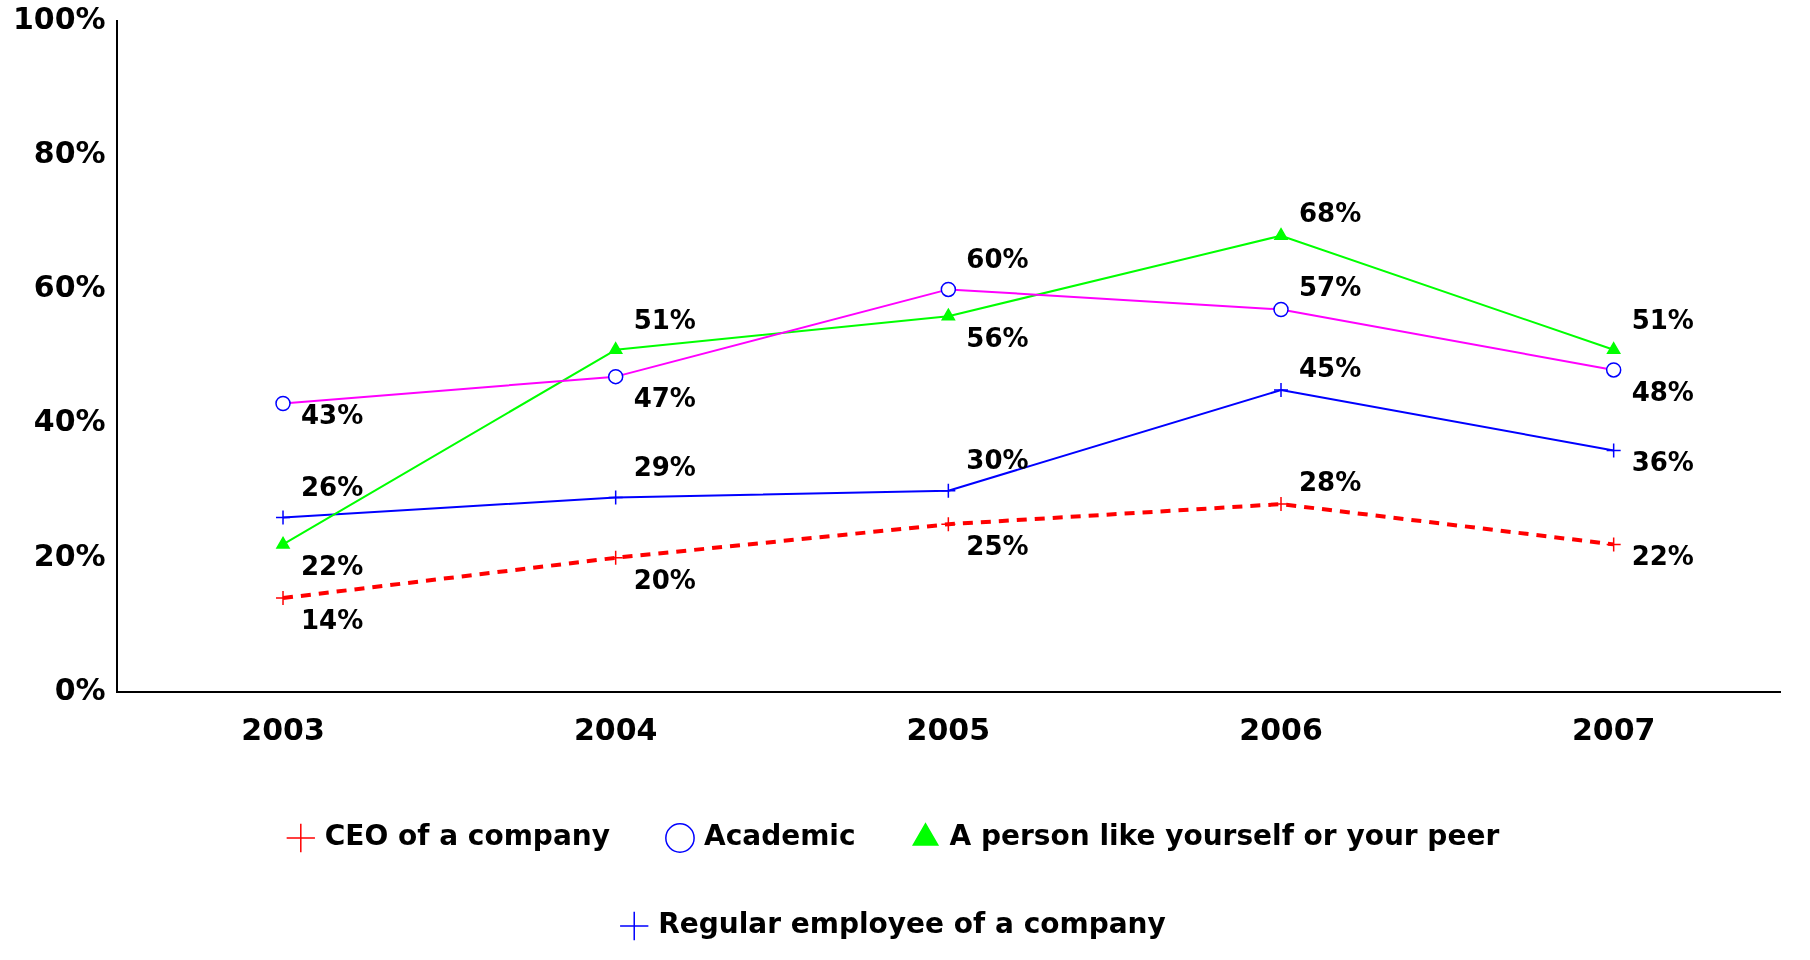  I want to click on data-label: 25%, so click(997, 546).